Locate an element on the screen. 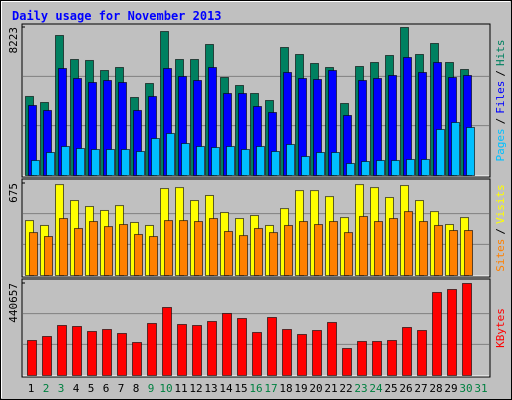 The image size is (512, 400). legend: Sites / Visits is located at coordinates (500, 228).